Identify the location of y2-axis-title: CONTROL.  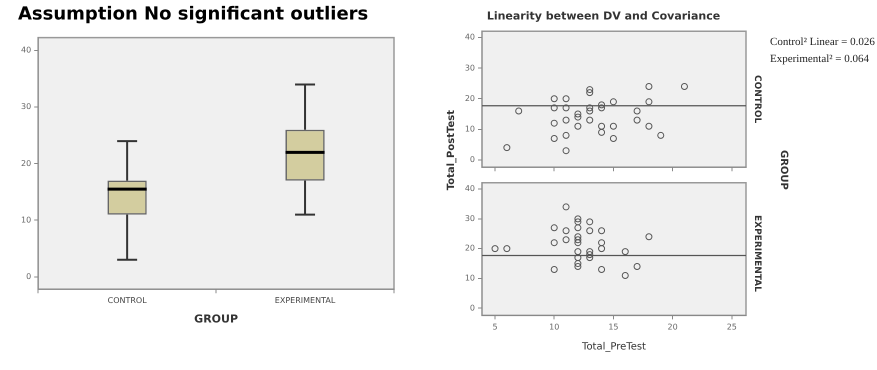
(757, 99).